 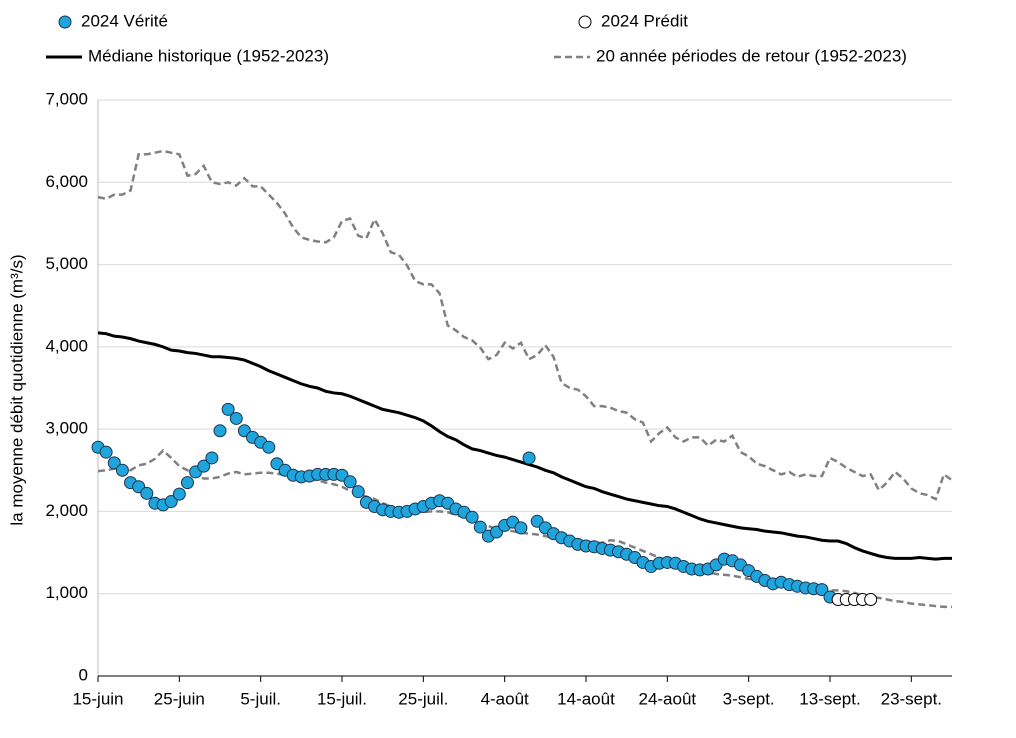 I want to click on legend-label: Médiane historique (1952-2023), so click(x=208, y=55).